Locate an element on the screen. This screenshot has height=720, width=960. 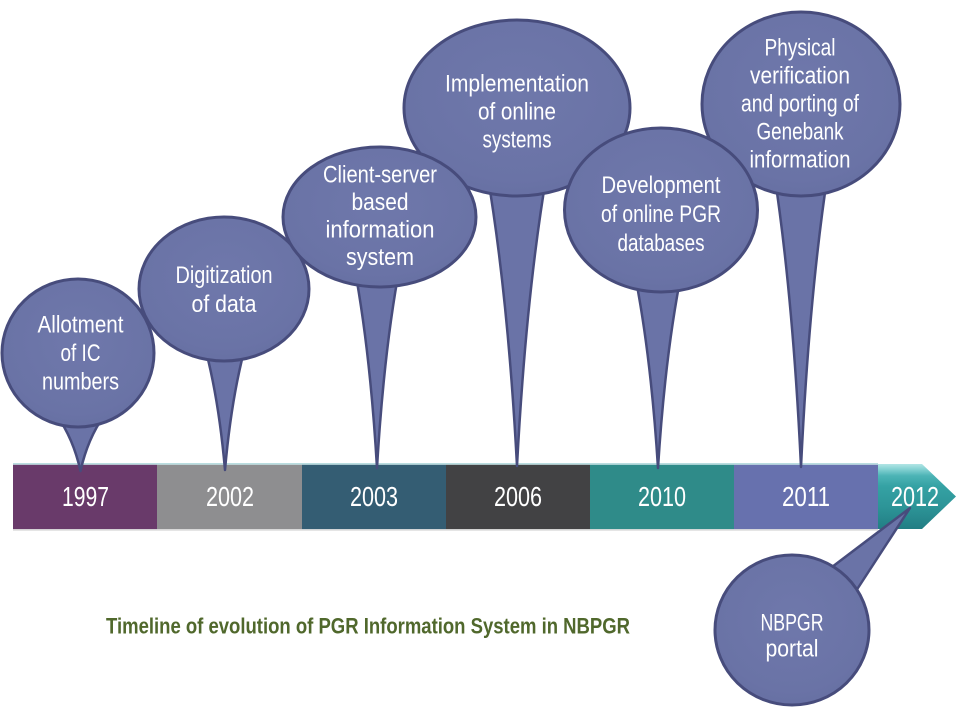
svg-text: of online PGR is located at coordinates (661, 214).